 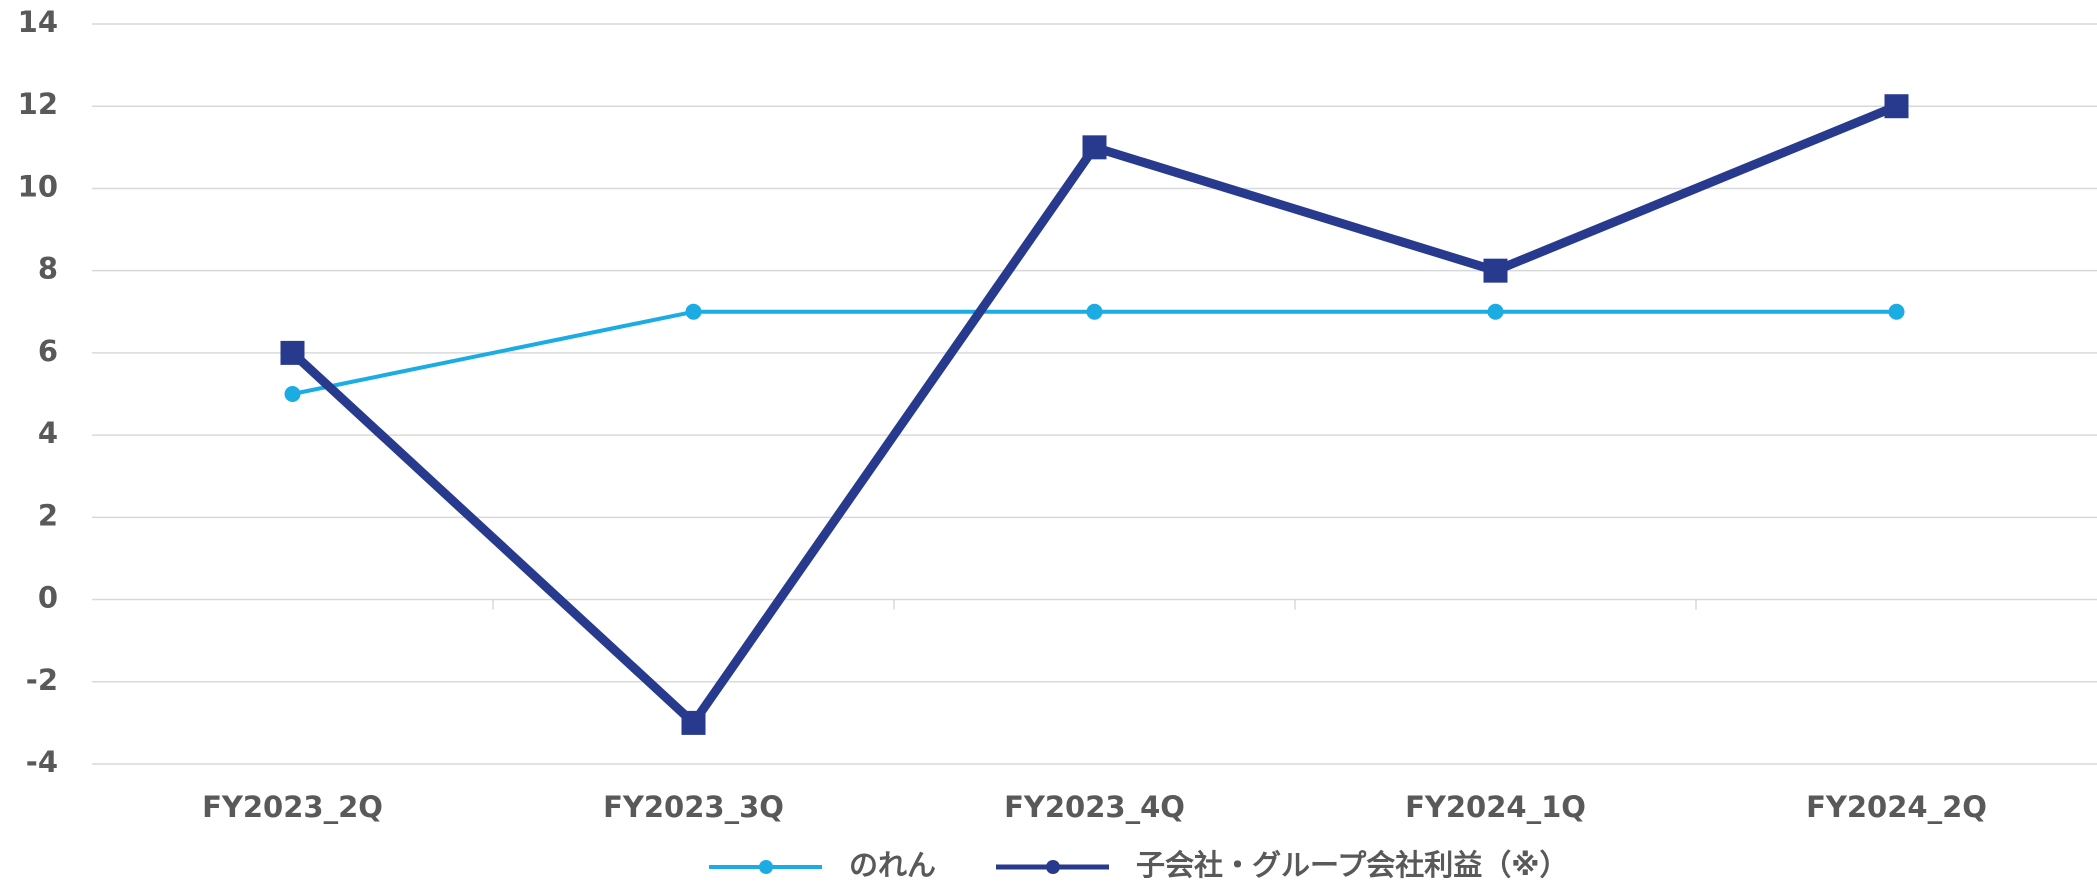 What do you see at coordinates (1896, 807) in the screenshot?
I see `x-tick-label: FY2024_2Q` at bounding box center [1896, 807].